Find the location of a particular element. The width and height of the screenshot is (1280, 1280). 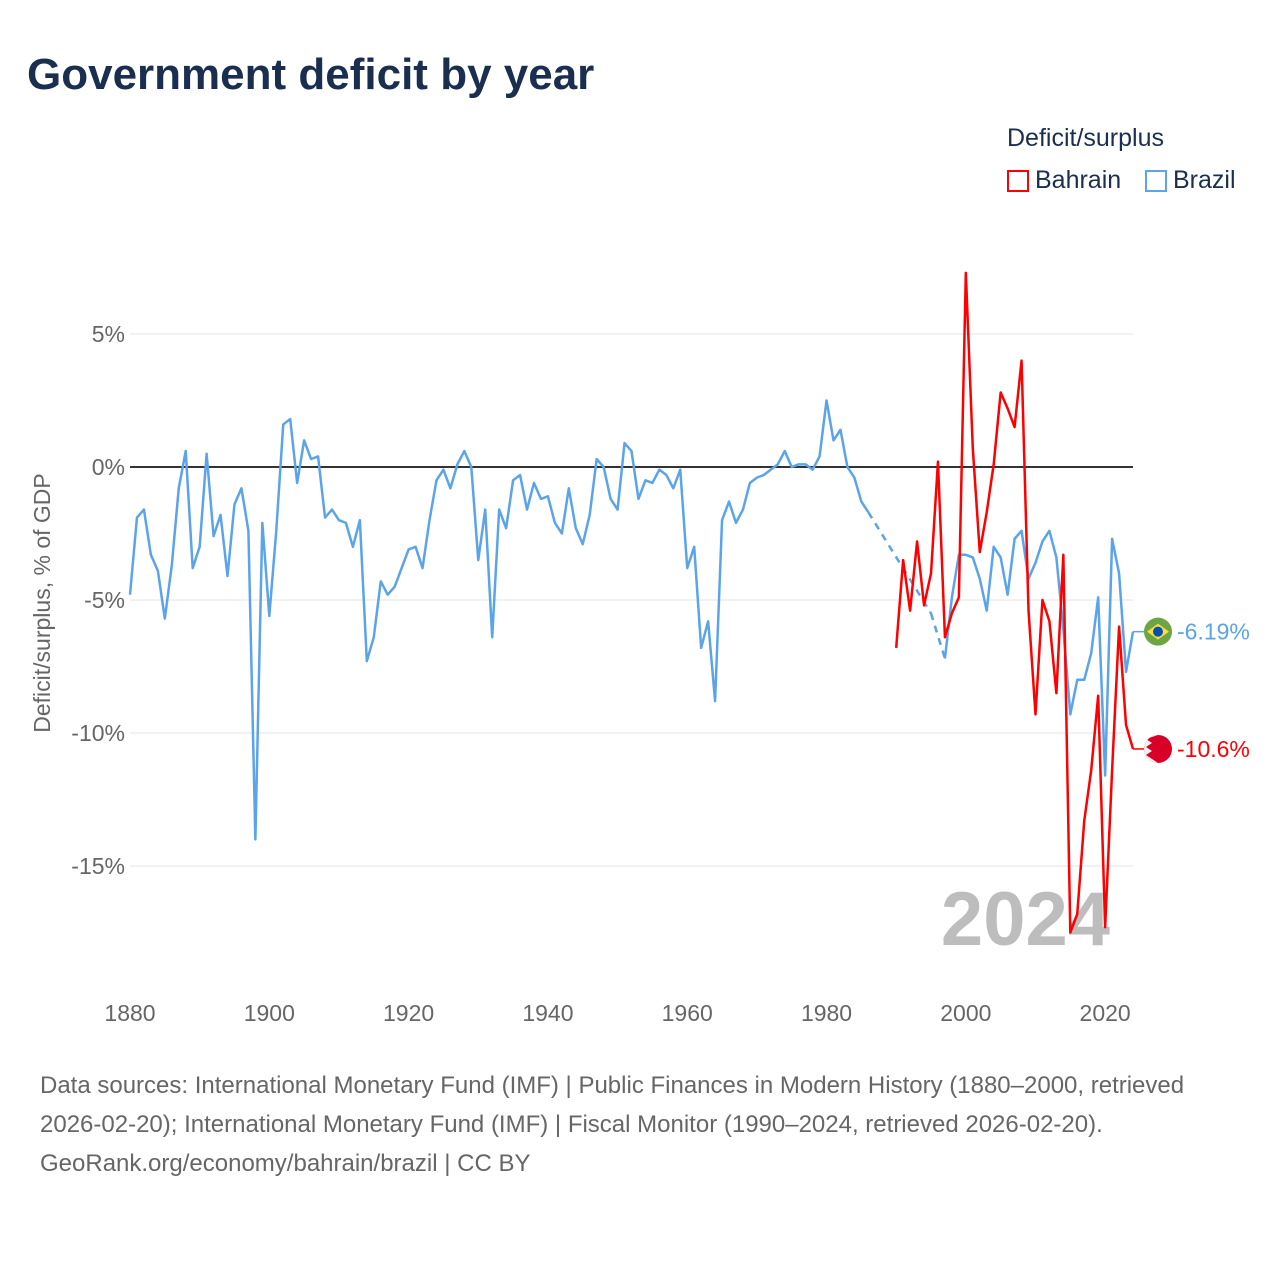

y-tick-label: 0% is located at coordinates (108, 467).